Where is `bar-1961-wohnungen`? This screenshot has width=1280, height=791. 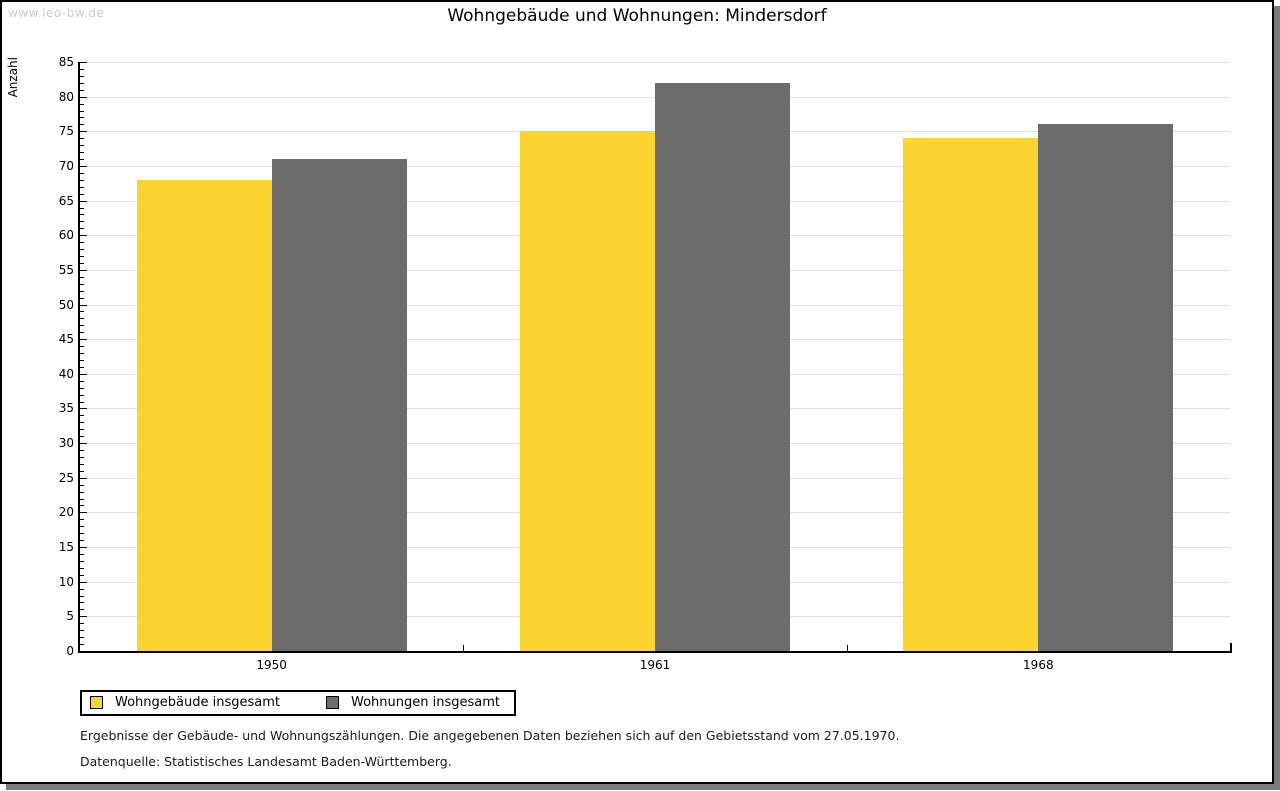
bar-1961-wohnungen is located at coordinates (722, 366).